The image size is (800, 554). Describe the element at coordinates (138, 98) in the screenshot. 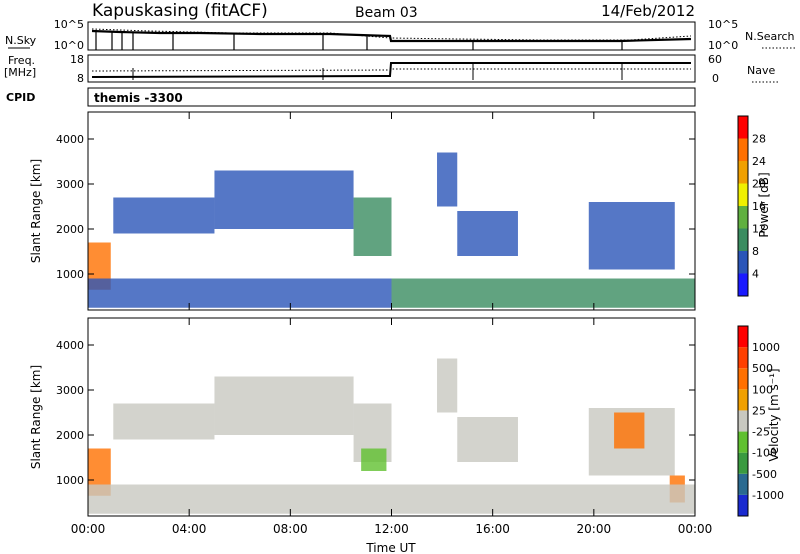

I see `cpid-value: themis -3300` at that location.